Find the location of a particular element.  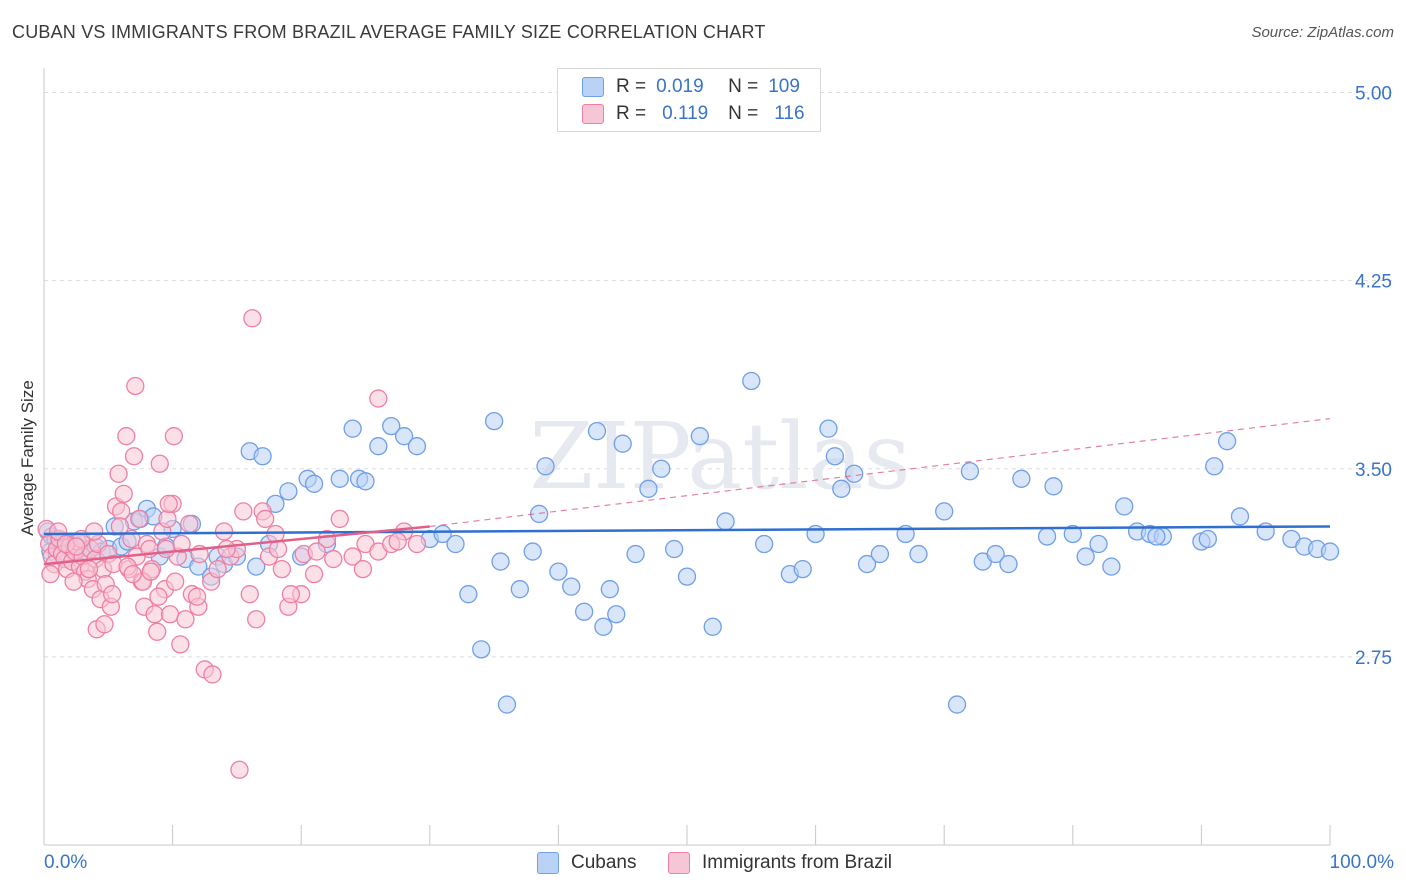

stats-legend: R = 0.019 N = 109 R = 0.119 N = 116 is located at coordinates (689, 100).